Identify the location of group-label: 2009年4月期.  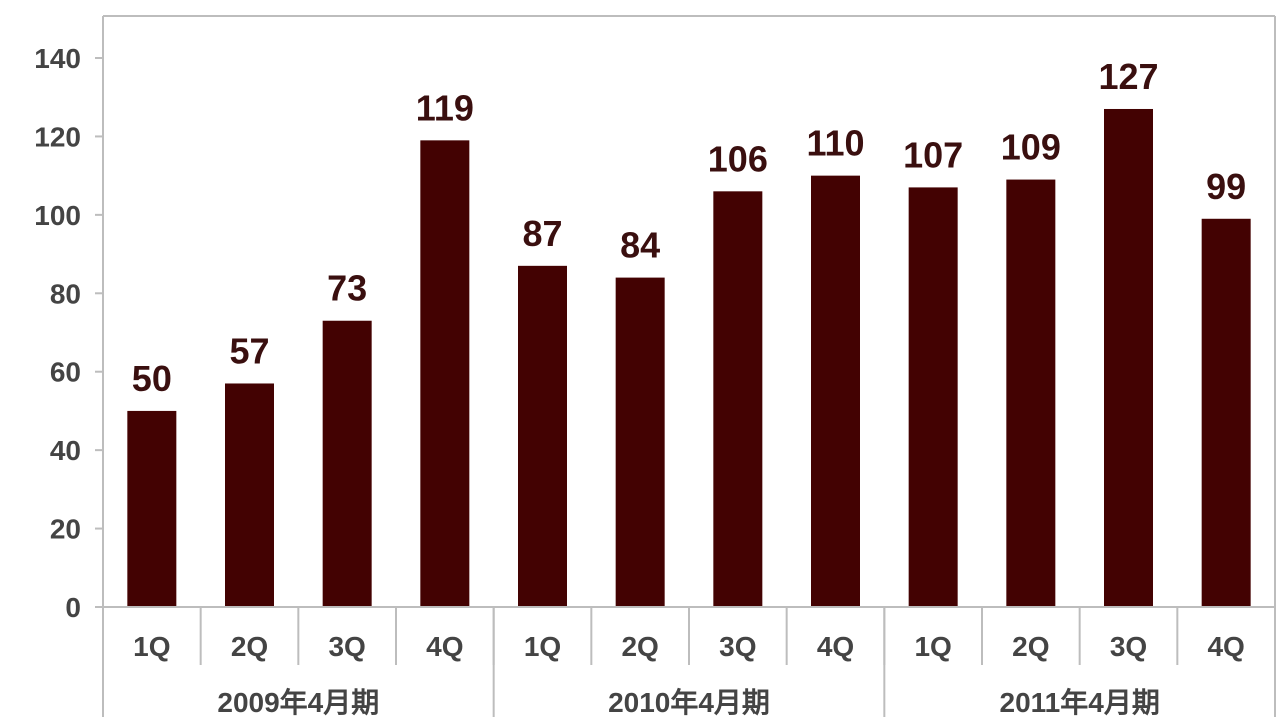
(298, 701).